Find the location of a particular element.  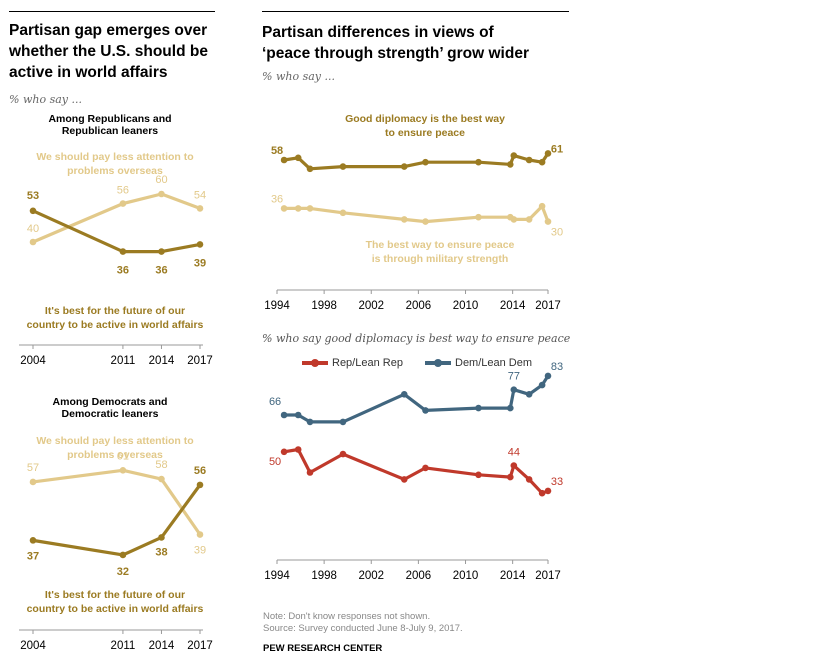

data-label: 56 is located at coordinates (200, 471).